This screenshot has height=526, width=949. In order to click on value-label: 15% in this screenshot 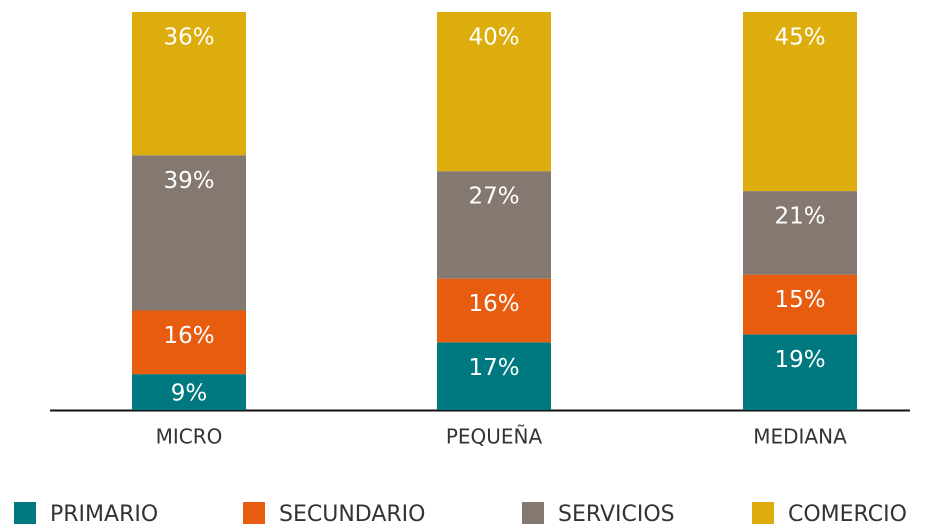, I will do `click(799, 300)`.